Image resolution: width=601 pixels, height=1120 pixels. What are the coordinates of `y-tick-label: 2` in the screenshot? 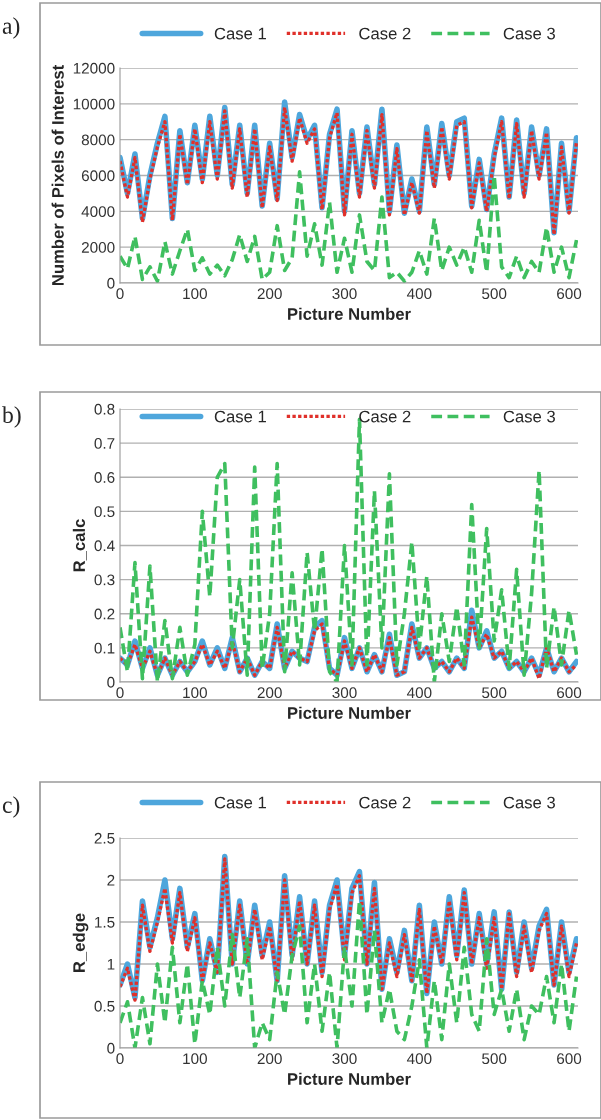 It's located at (111, 880).